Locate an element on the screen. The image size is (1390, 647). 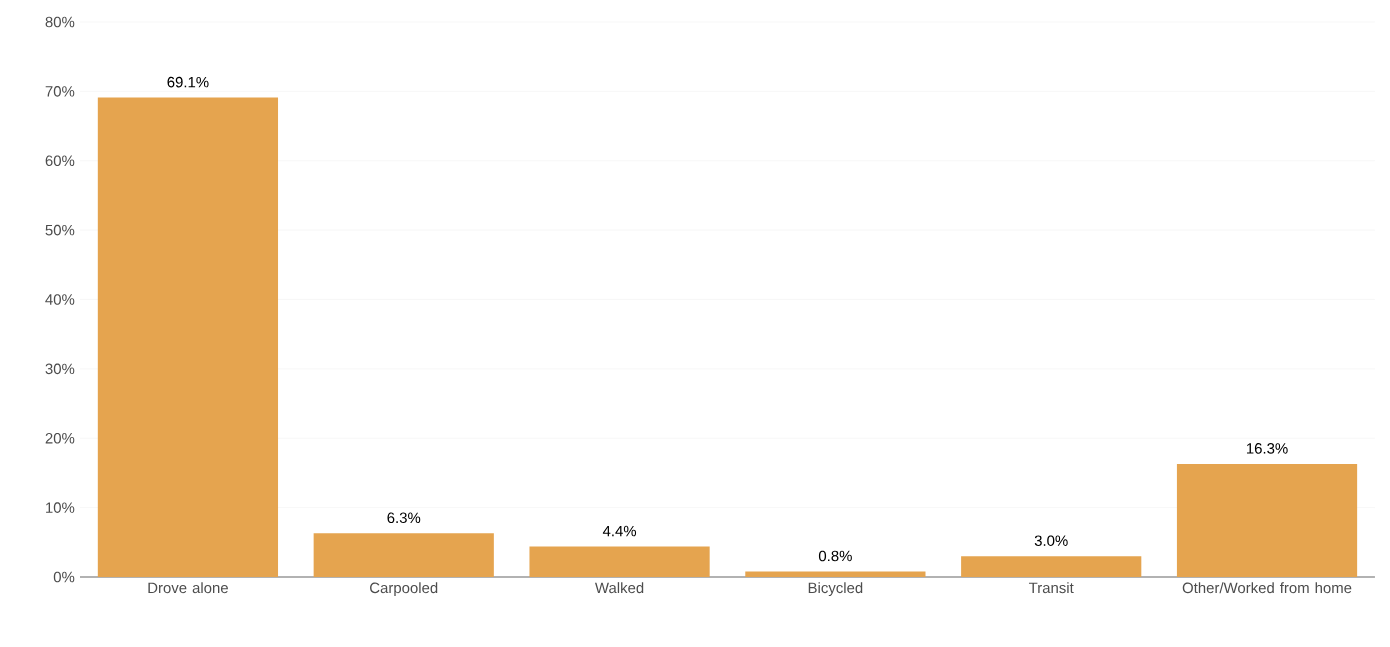
y-tick-label: 60% is located at coordinates (60, 161).